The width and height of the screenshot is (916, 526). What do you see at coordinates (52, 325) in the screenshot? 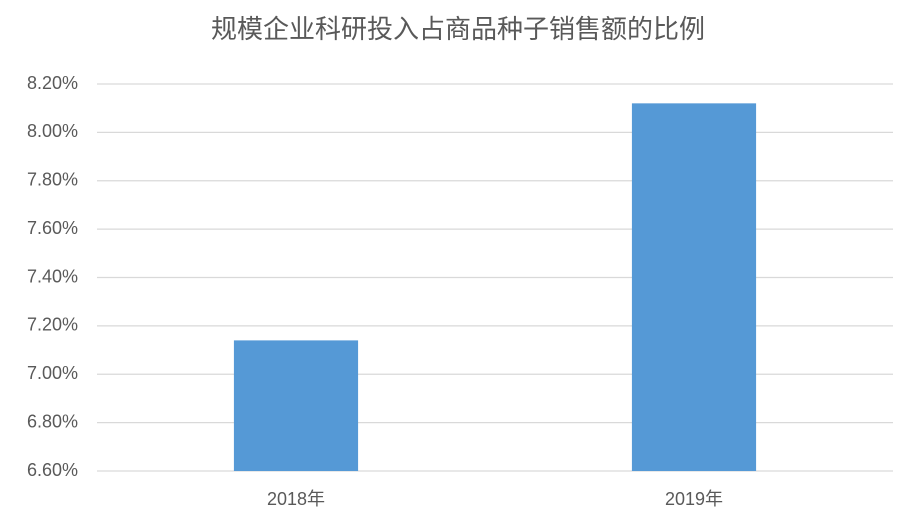
I see `y-tick-label: 7.20%` at bounding box center [52, 325].